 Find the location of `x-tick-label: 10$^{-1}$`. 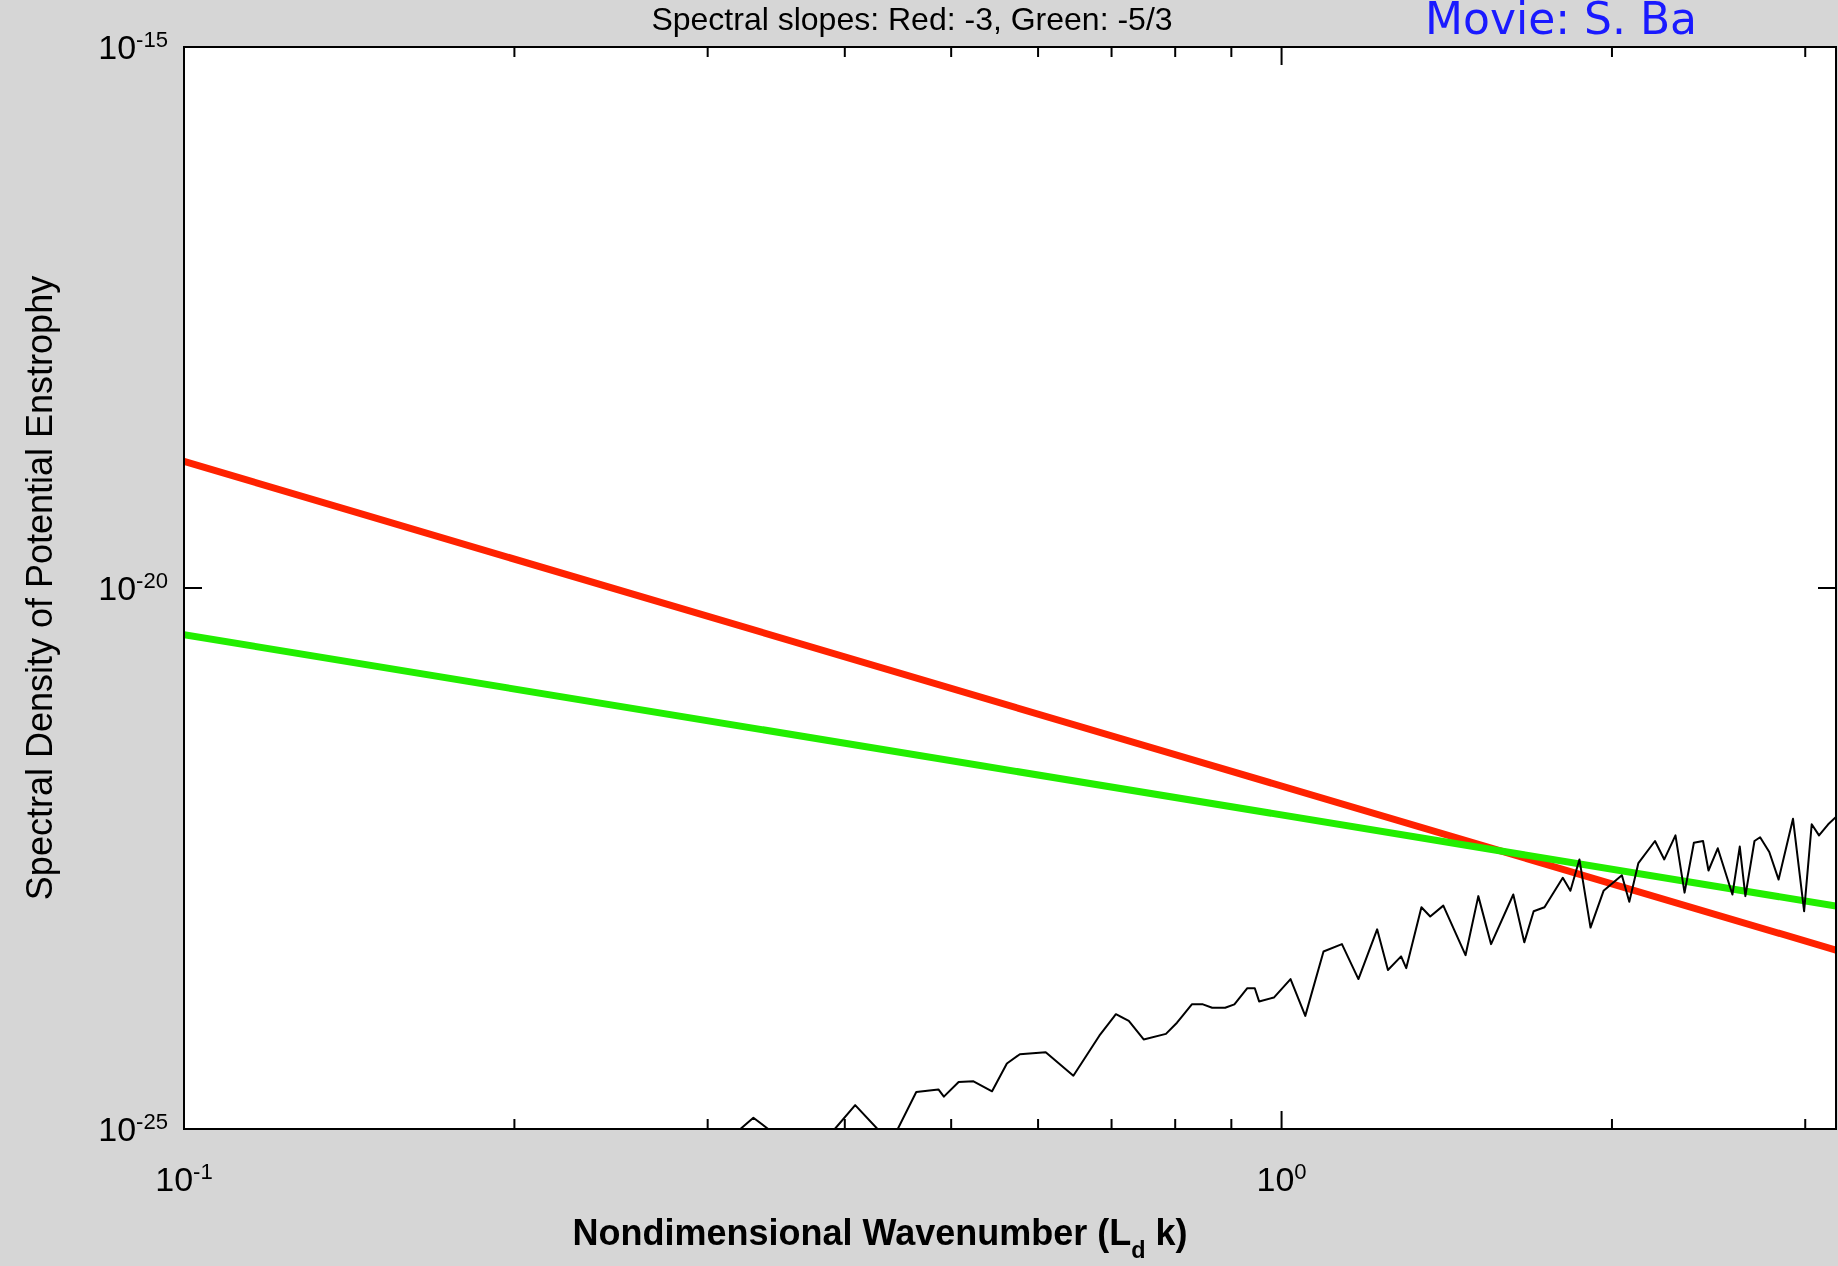

x-tick-label: 10$^{-1}$ is located at coordinates (184, 1178).